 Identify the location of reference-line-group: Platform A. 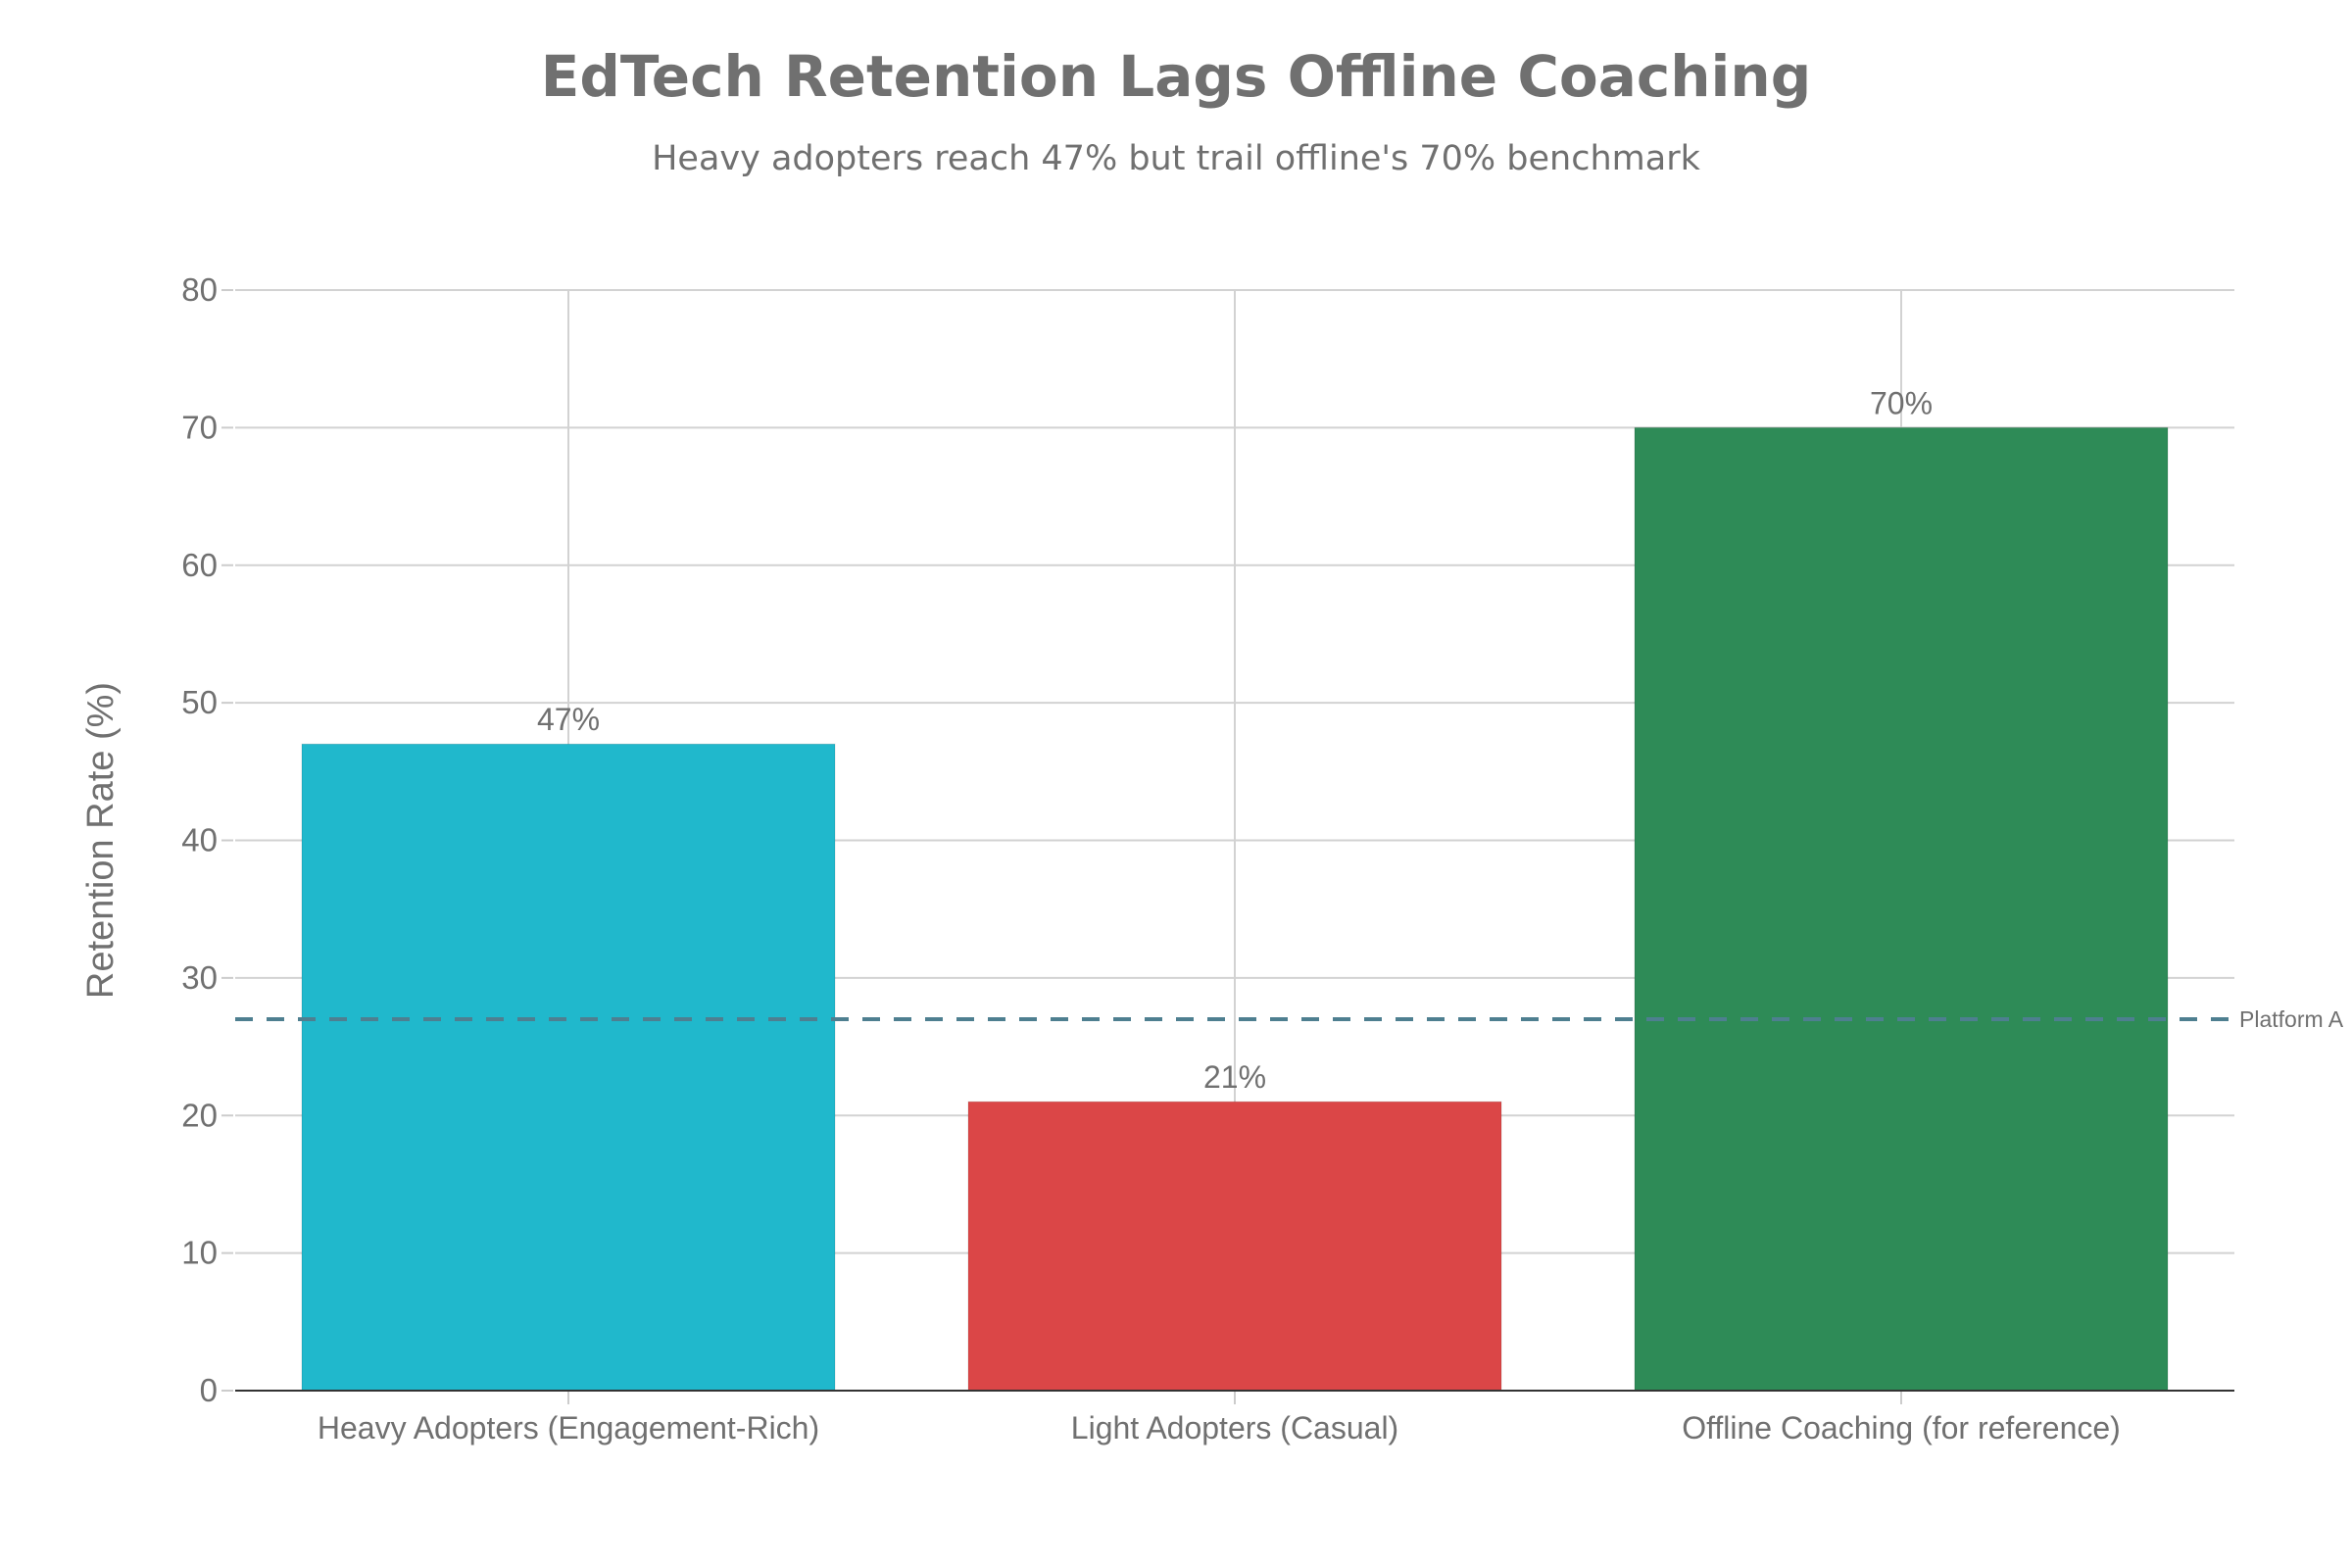
(1289, 1019).